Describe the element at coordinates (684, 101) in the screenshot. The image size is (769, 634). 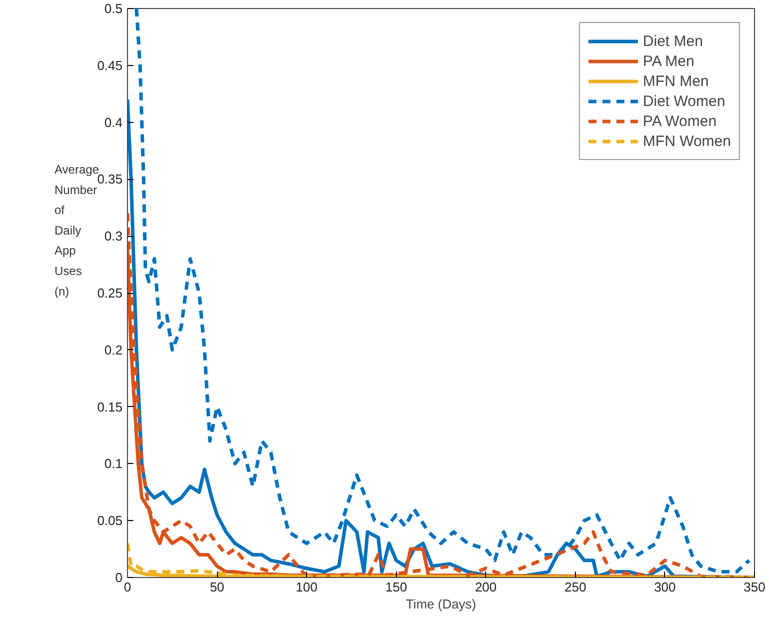
I see `legend-label: Diet Women` at that location.